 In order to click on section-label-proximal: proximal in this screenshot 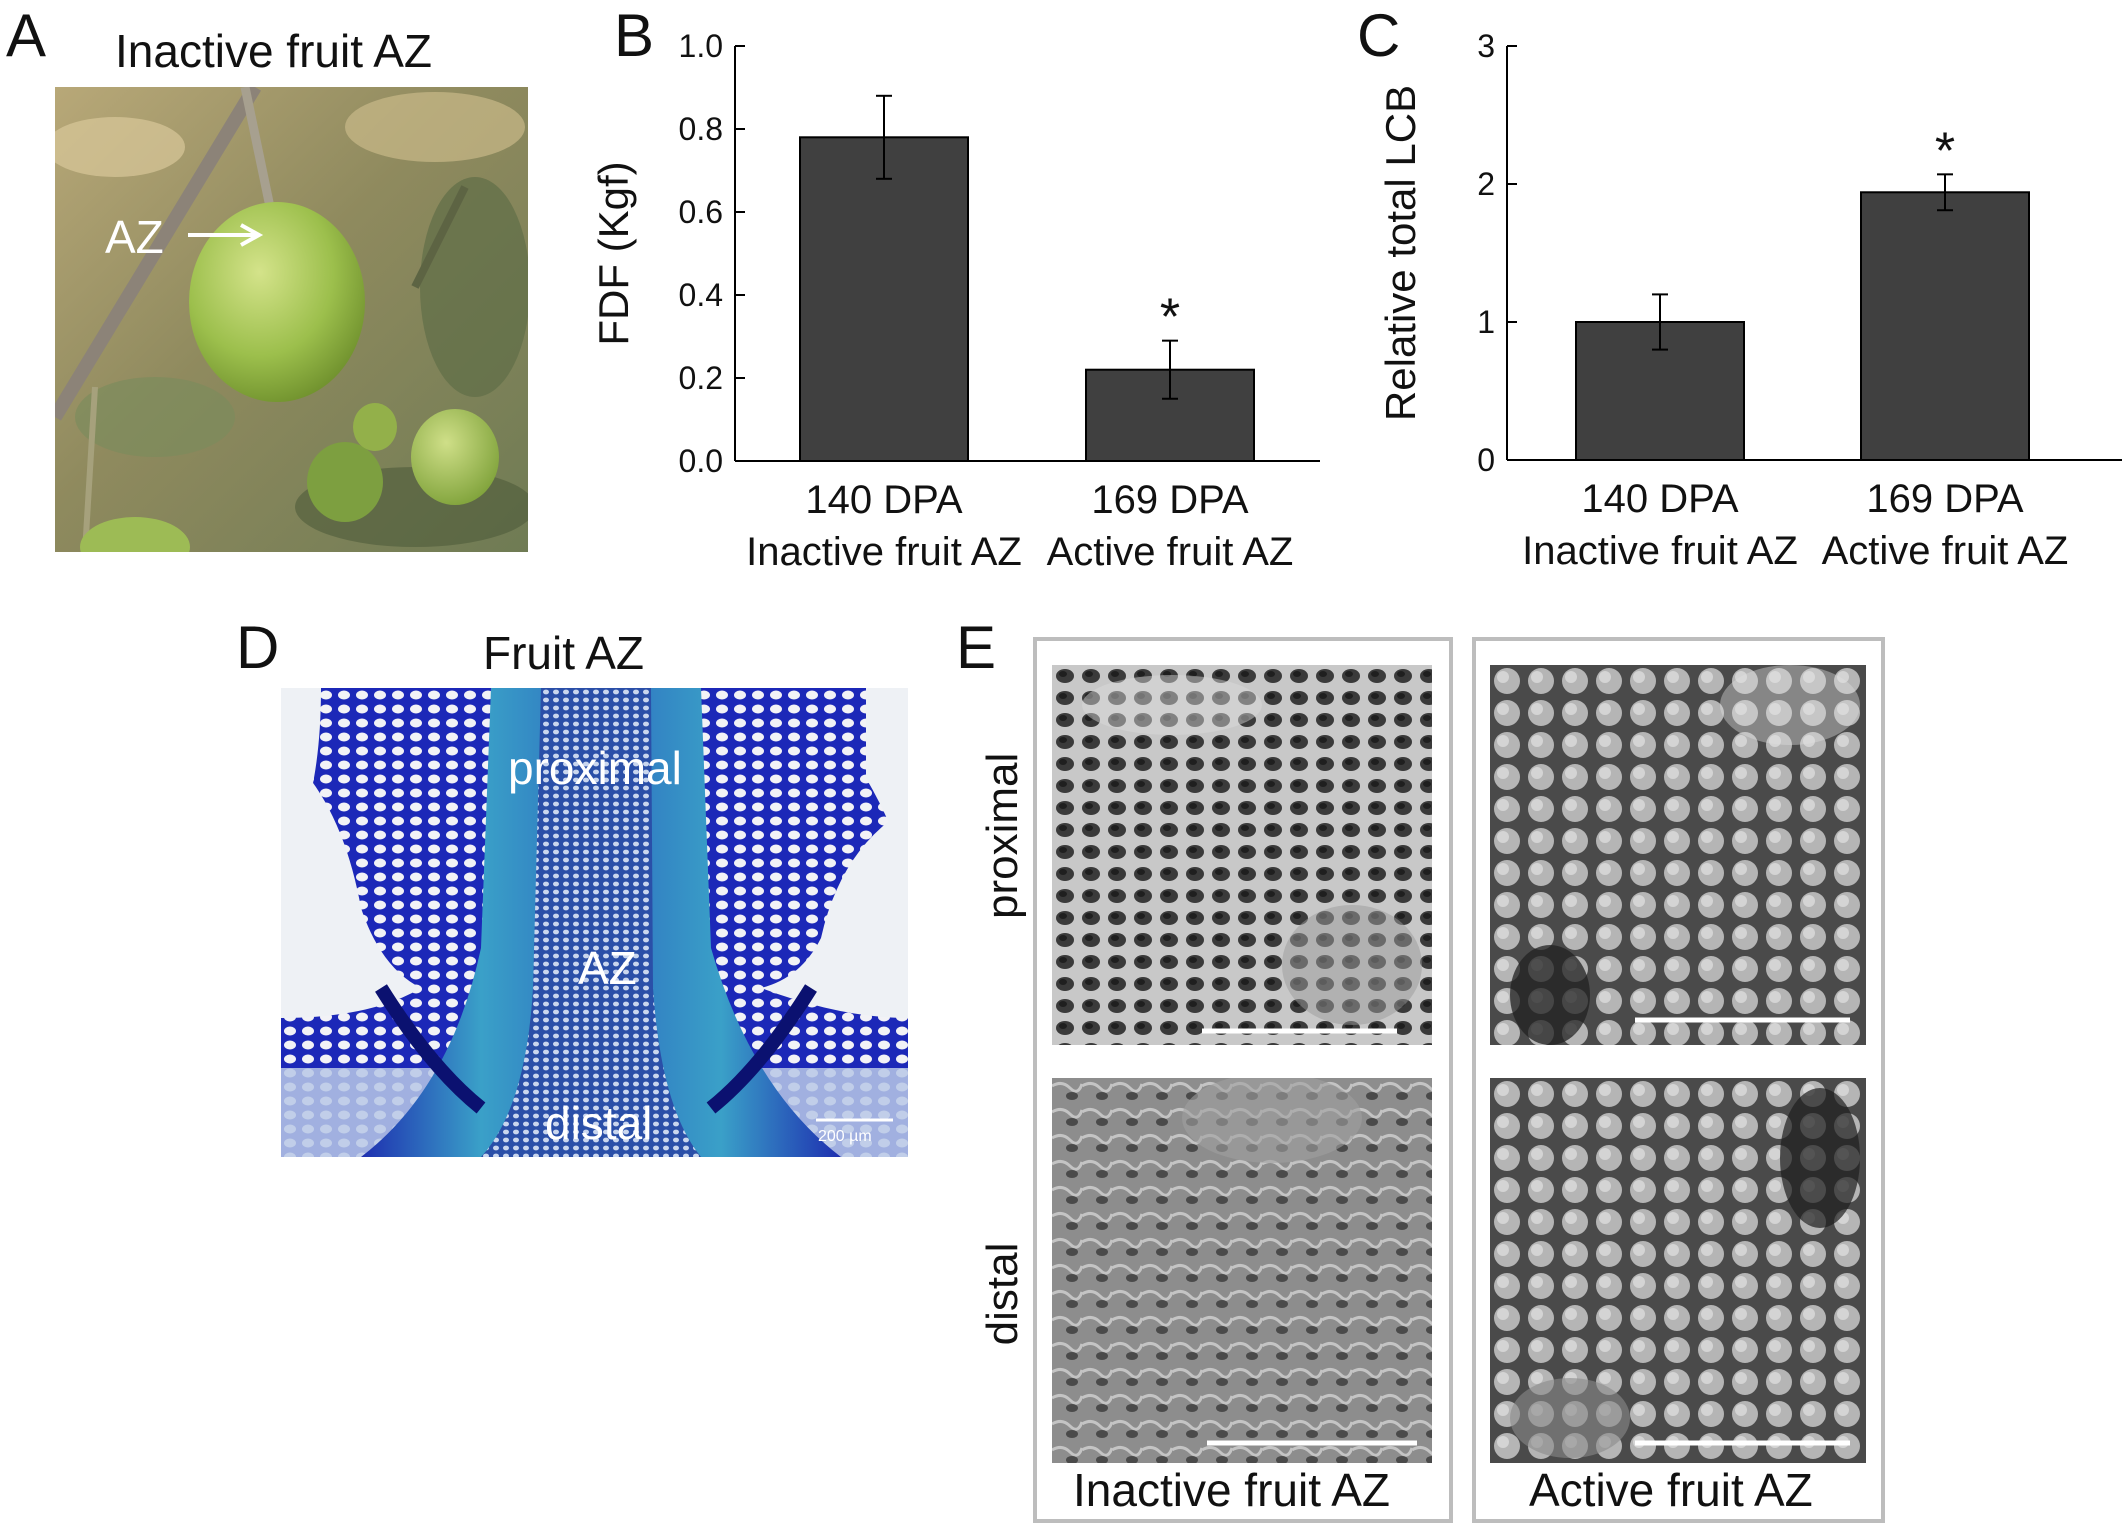, I will do `click(595, 768)`.